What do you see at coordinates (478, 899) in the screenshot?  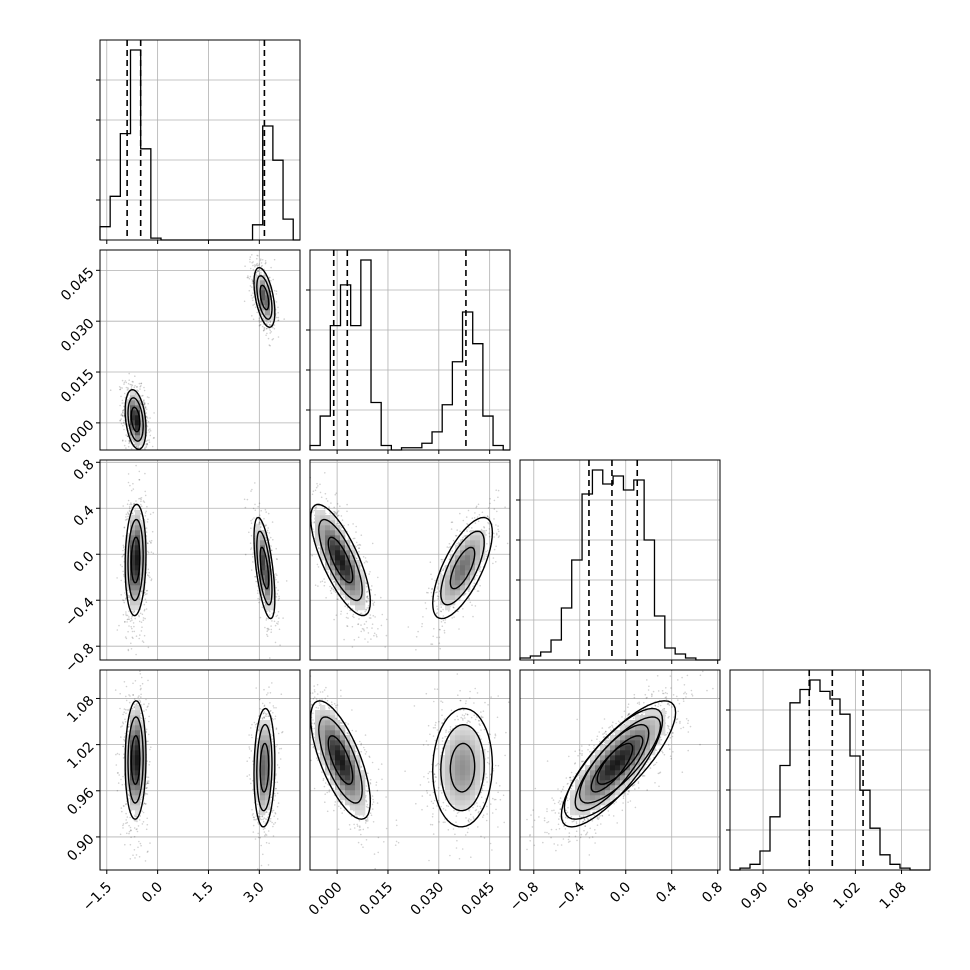 I see `x-tick-label: 0.045` at bounding box center [478, 899].